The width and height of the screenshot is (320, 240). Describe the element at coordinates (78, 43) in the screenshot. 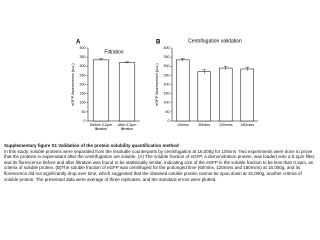

I see `panel-label: A` at that location.